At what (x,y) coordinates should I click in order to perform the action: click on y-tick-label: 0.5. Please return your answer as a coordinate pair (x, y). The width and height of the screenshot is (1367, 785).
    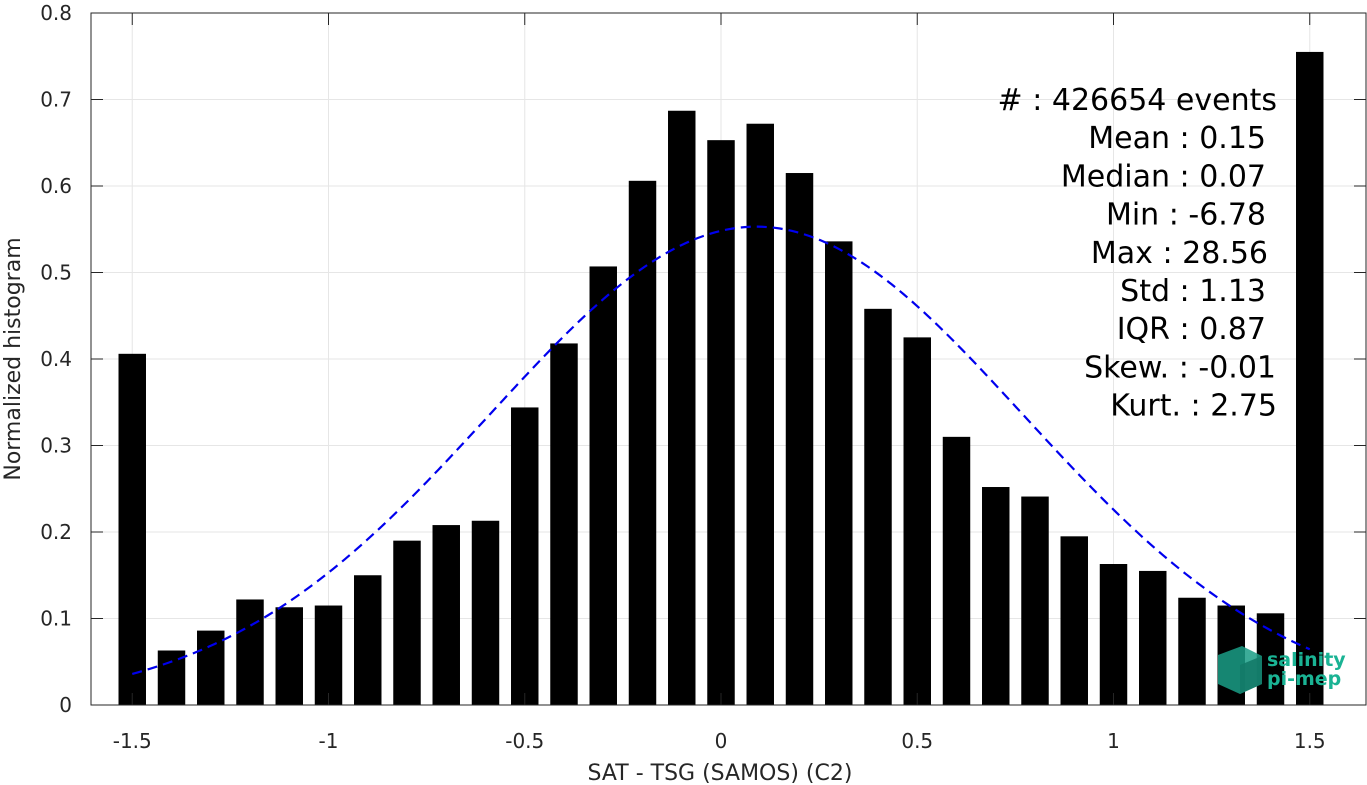
    Looking at the image, I should click on (56, 273).